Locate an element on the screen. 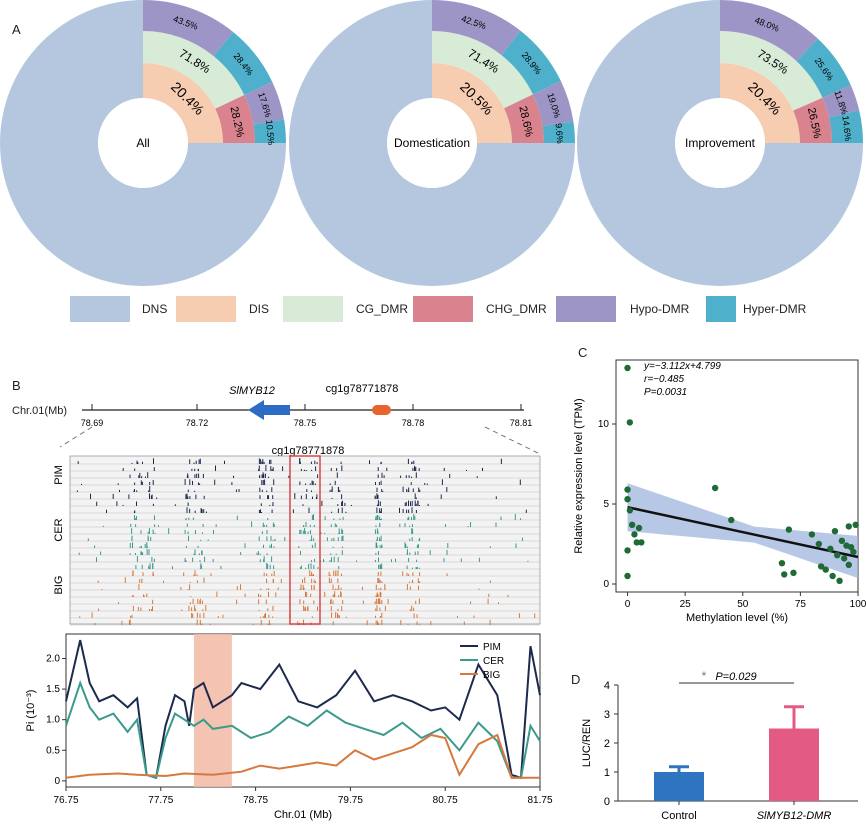 Image resolution: width=866 pixels, height=827 pixels. chr-tick: 78.75 is located at coordinates (305, 423).